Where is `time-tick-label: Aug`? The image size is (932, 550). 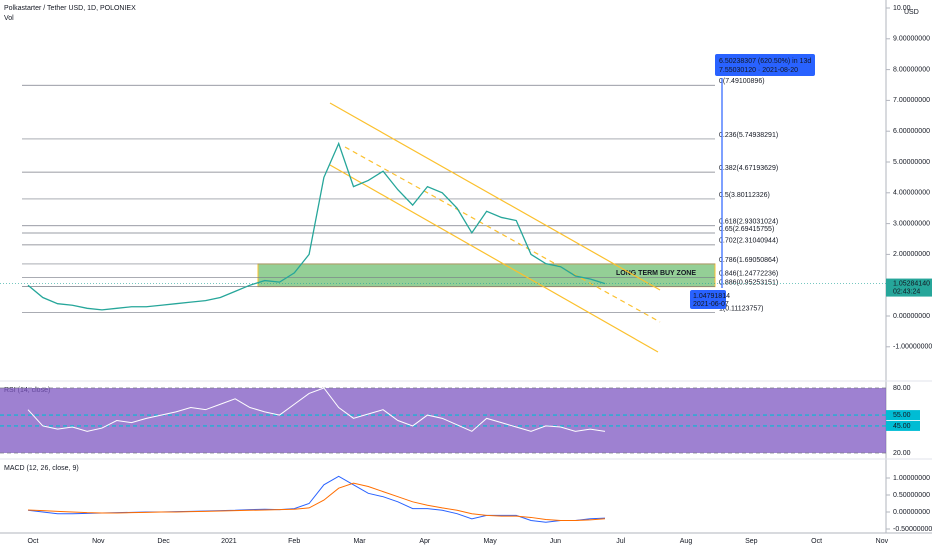
time-tick-label: Aug is located at coordinates (686, 541).